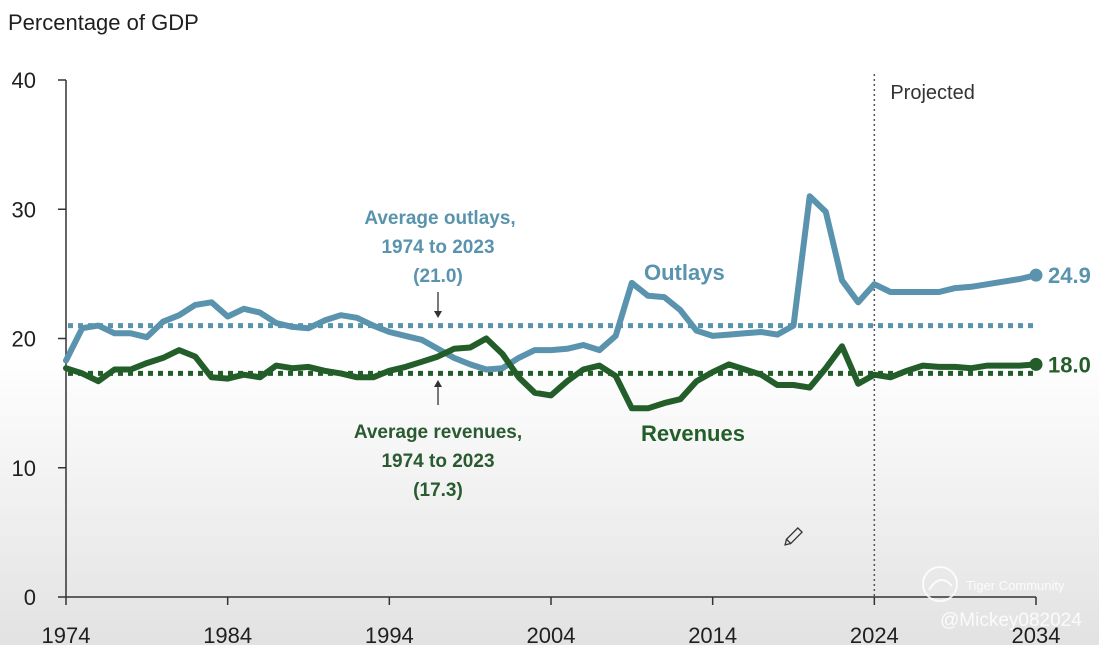 This screenshot has height=645, width=1099. Describe the element at coordinates (438, 490) in the screenshot. I see `avg-revenues-line3: (17.3)` at that location.